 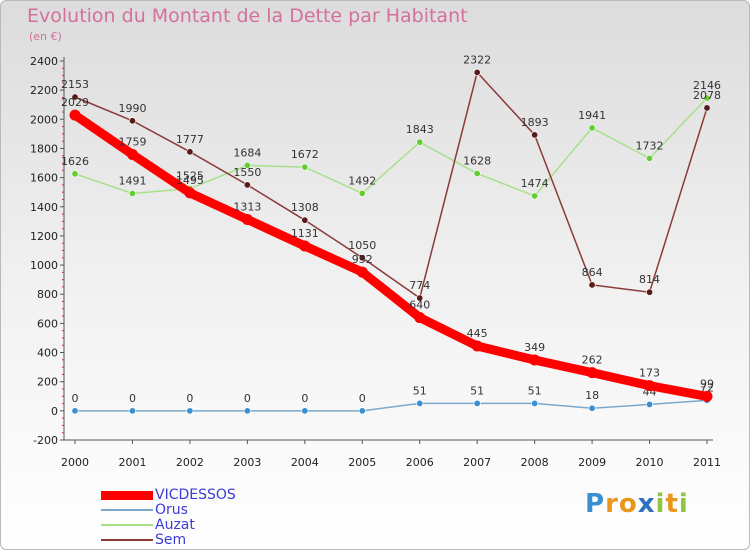 What do you see at coordinates (592, 462) in the screenshot?
I see `x-tick-label: 2009` at bounding box center [592, 462].